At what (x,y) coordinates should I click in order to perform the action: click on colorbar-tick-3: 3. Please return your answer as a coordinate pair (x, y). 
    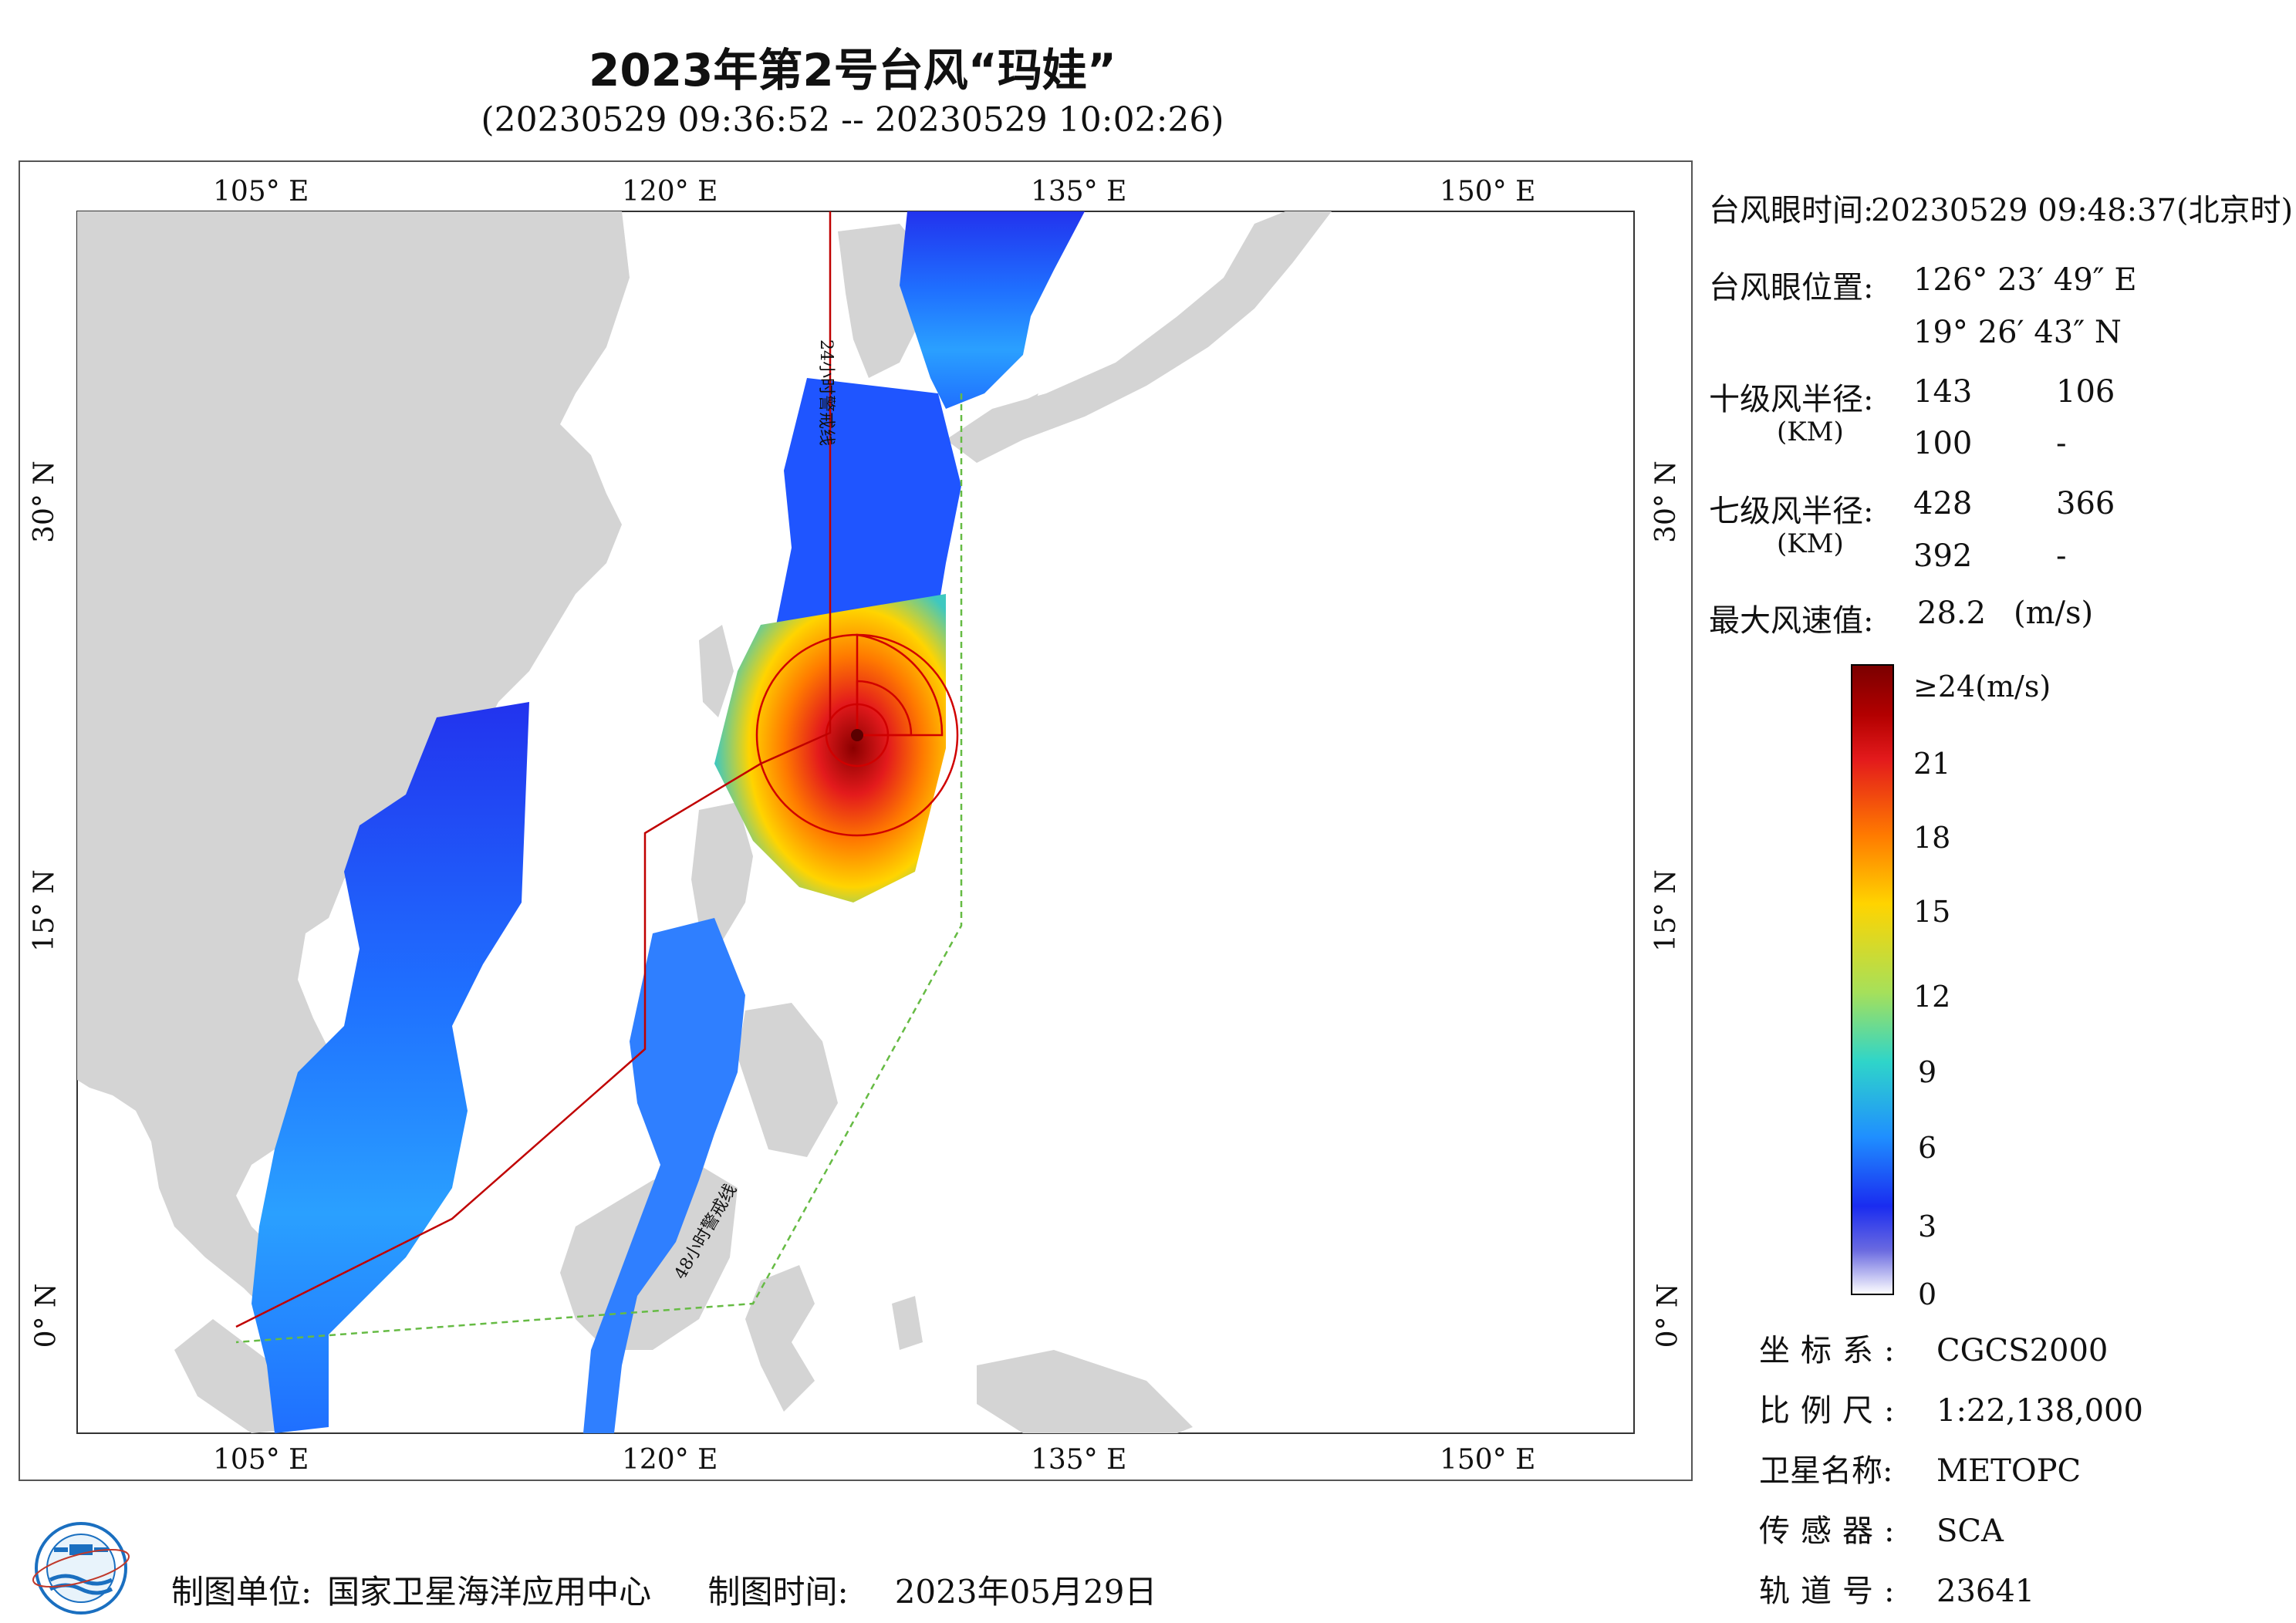
    Looking at the image, I should click on (1927, 1226).